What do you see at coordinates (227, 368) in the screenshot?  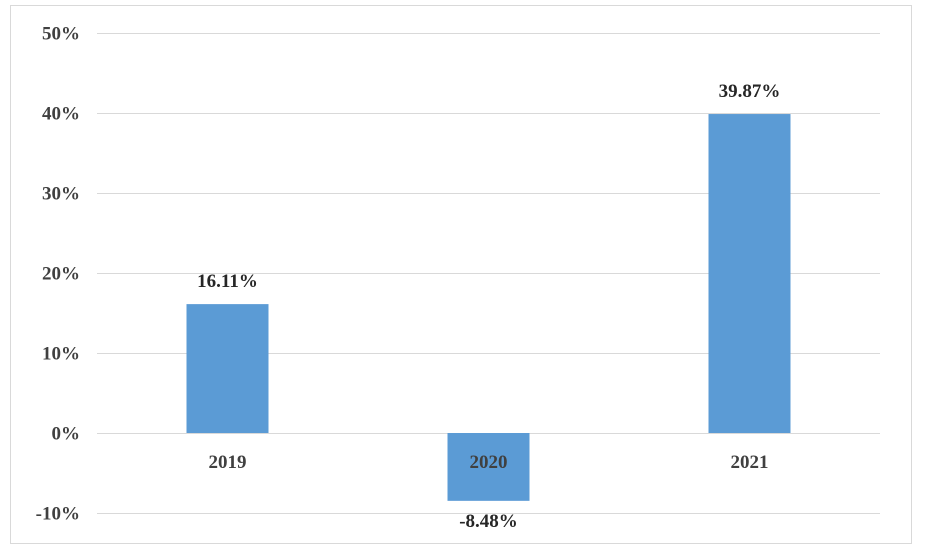 I see `bar-2019` at bounding box center [227, 368].